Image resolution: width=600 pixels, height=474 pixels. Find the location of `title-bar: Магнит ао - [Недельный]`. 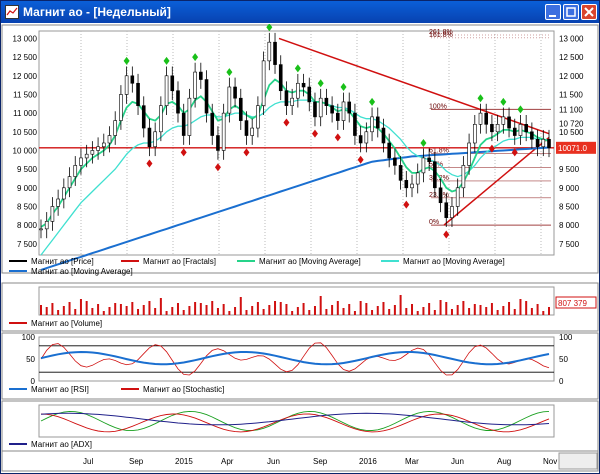

title-bar: Магнит ао - [Недельный] is located at coordinates (300, 12).